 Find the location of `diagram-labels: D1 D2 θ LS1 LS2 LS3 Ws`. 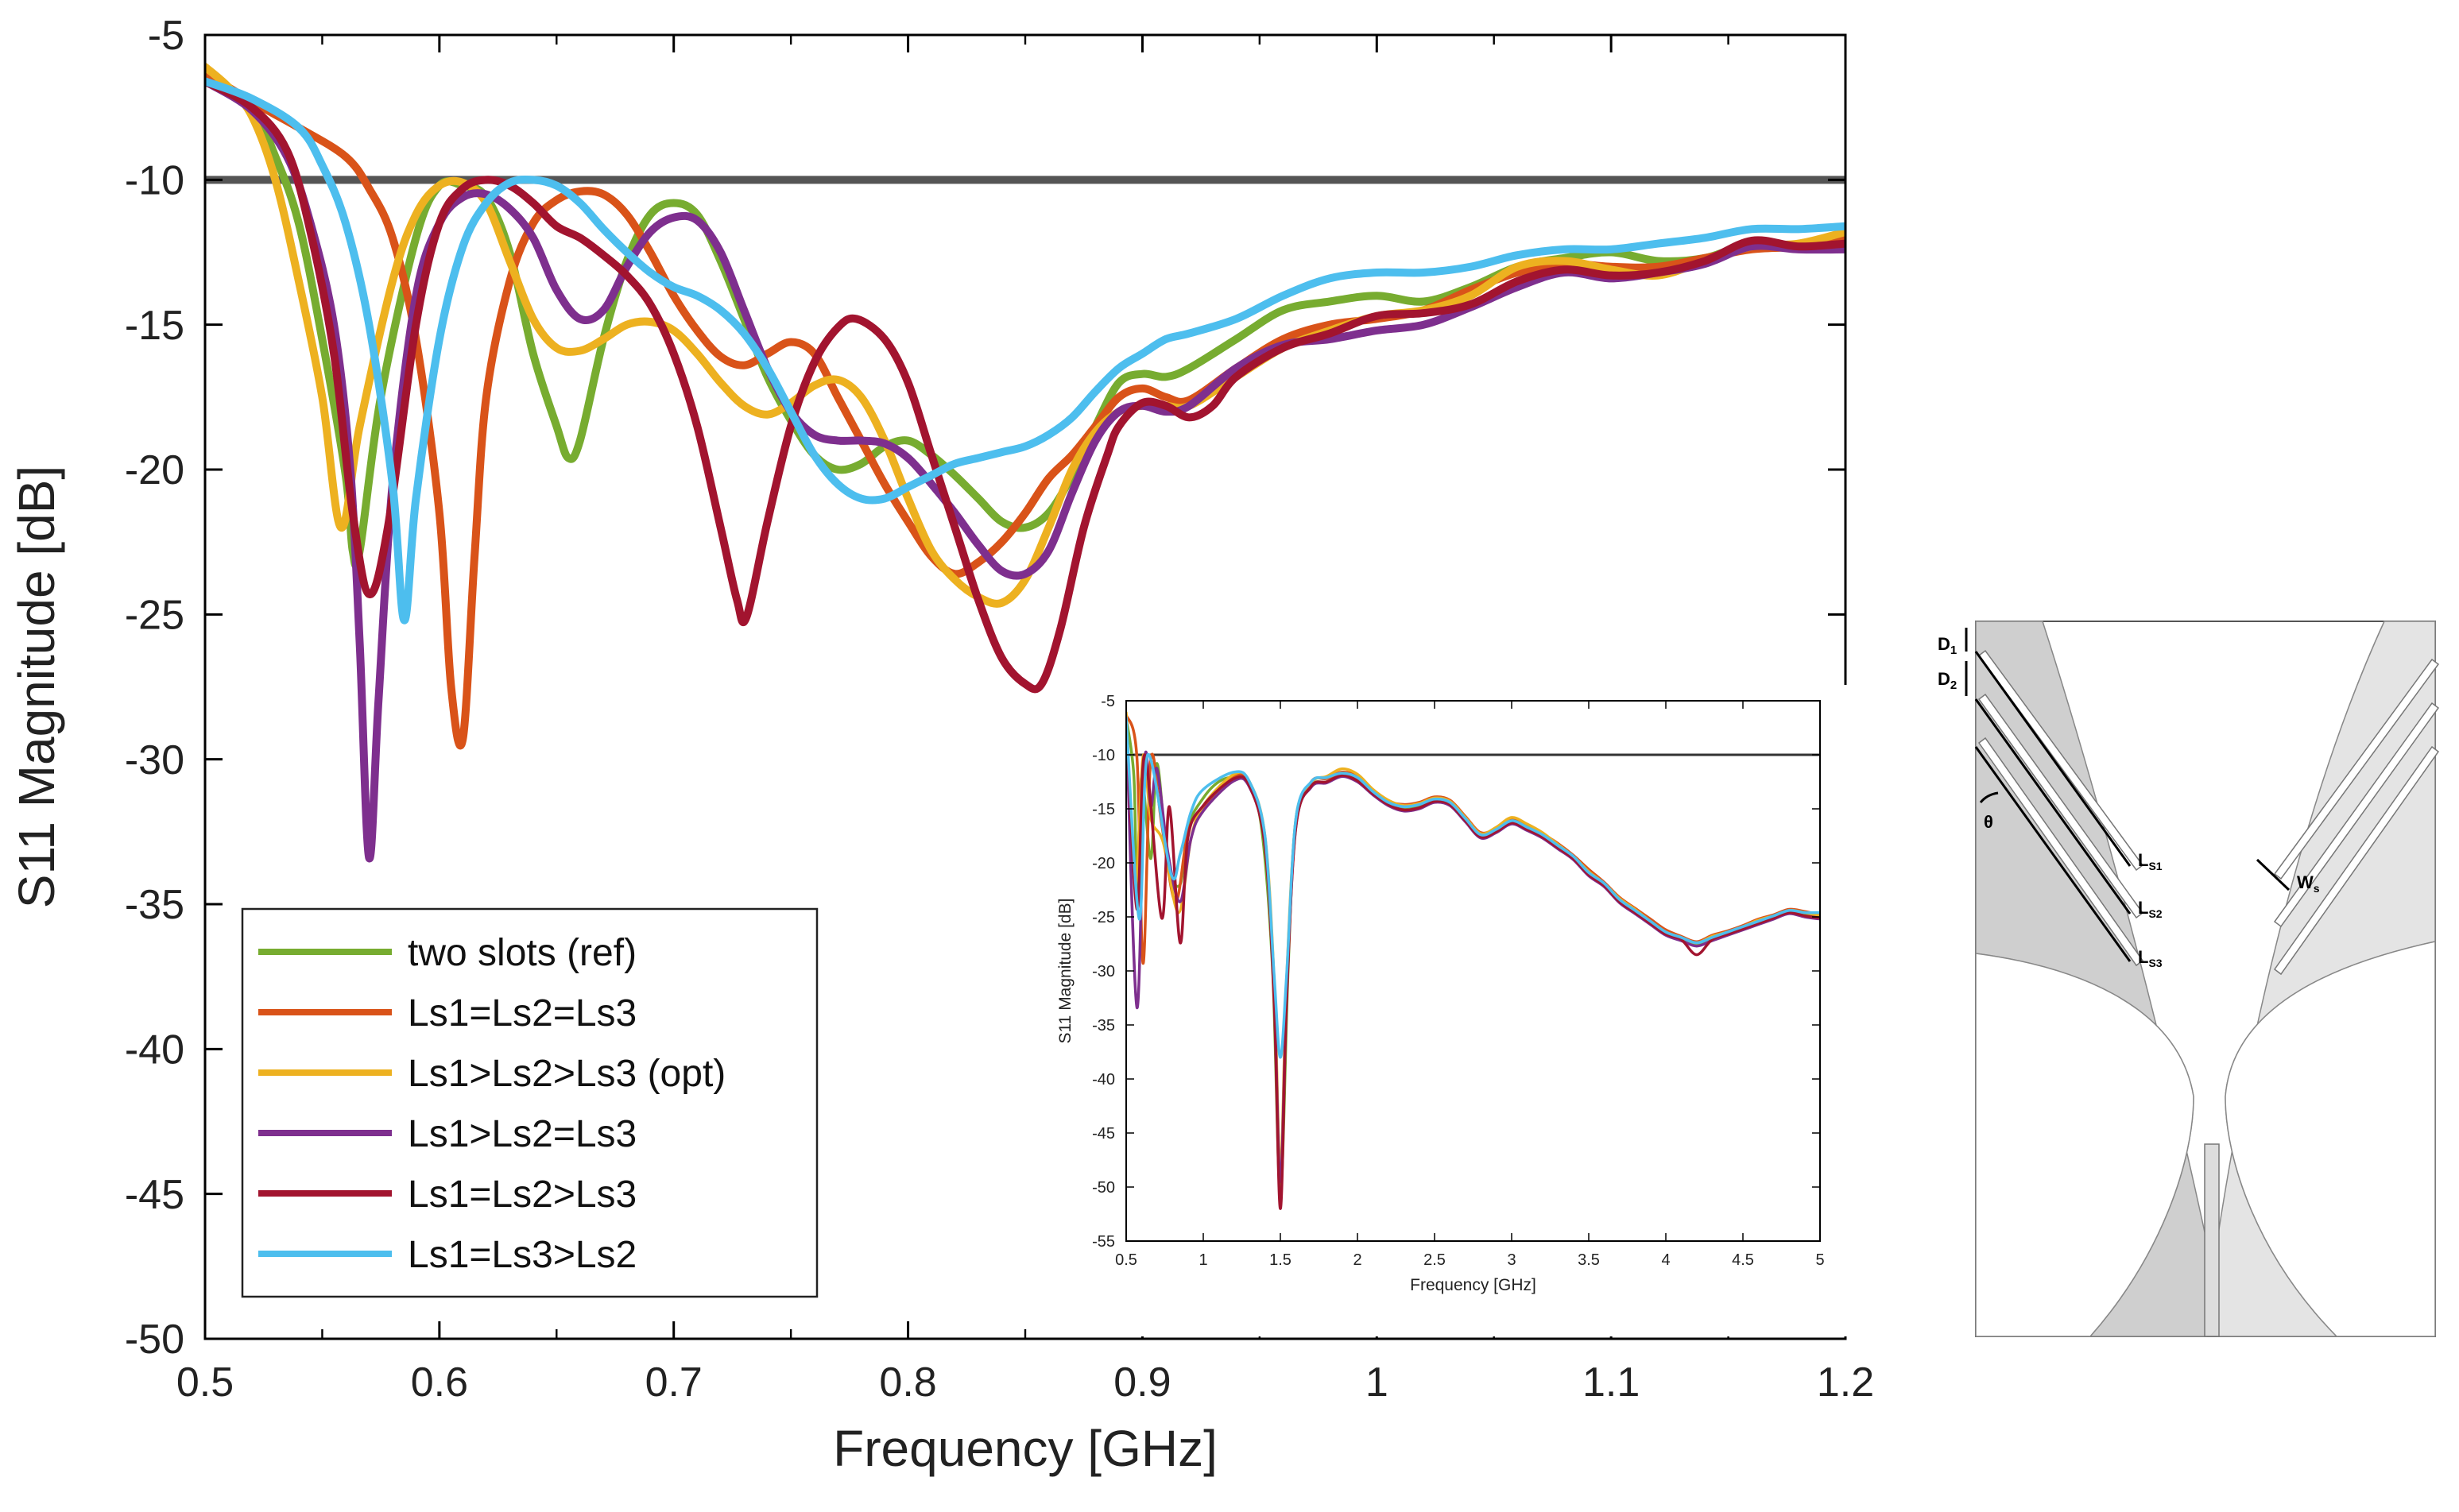

diagram-labels: D1 D2 θ LS1 LS2 LS3 Ws is located at coordinates (2129, 801).